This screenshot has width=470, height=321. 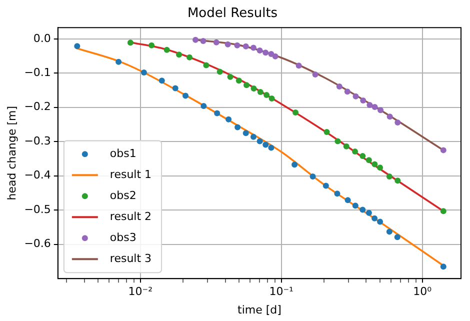 I want to click on y-tick-label: −0.6, so click(x=37, y=243).